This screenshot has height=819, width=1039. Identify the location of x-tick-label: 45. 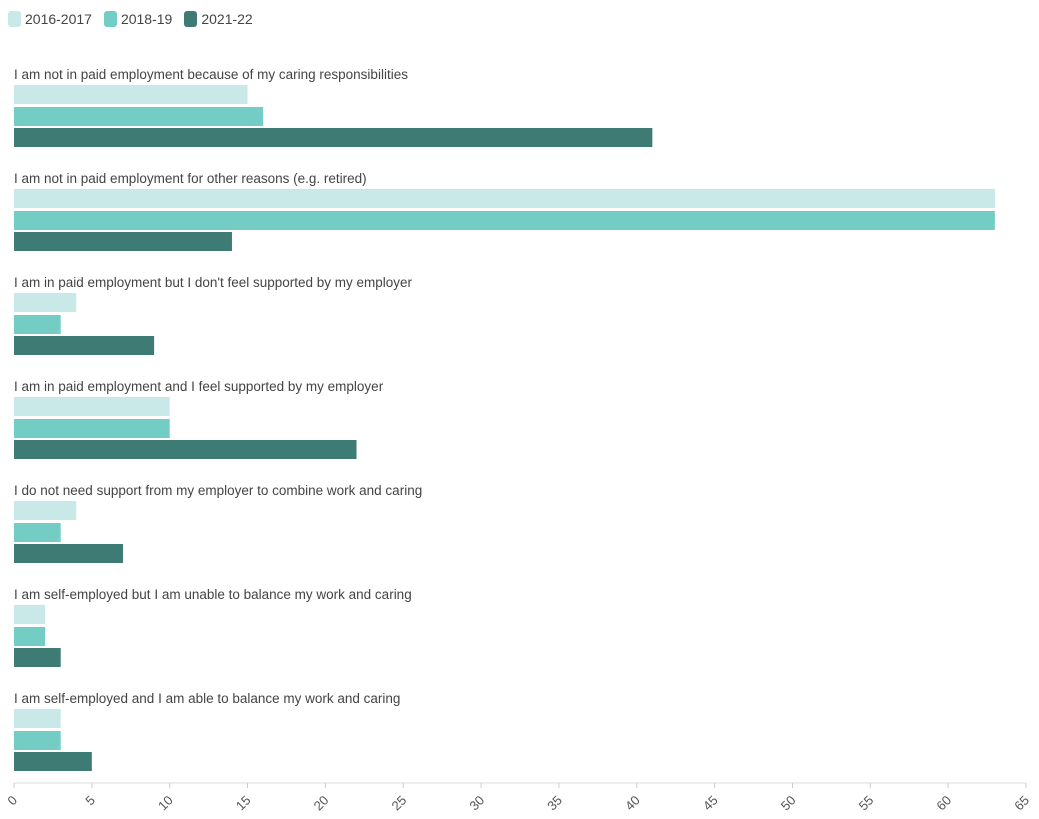
(710, 803).